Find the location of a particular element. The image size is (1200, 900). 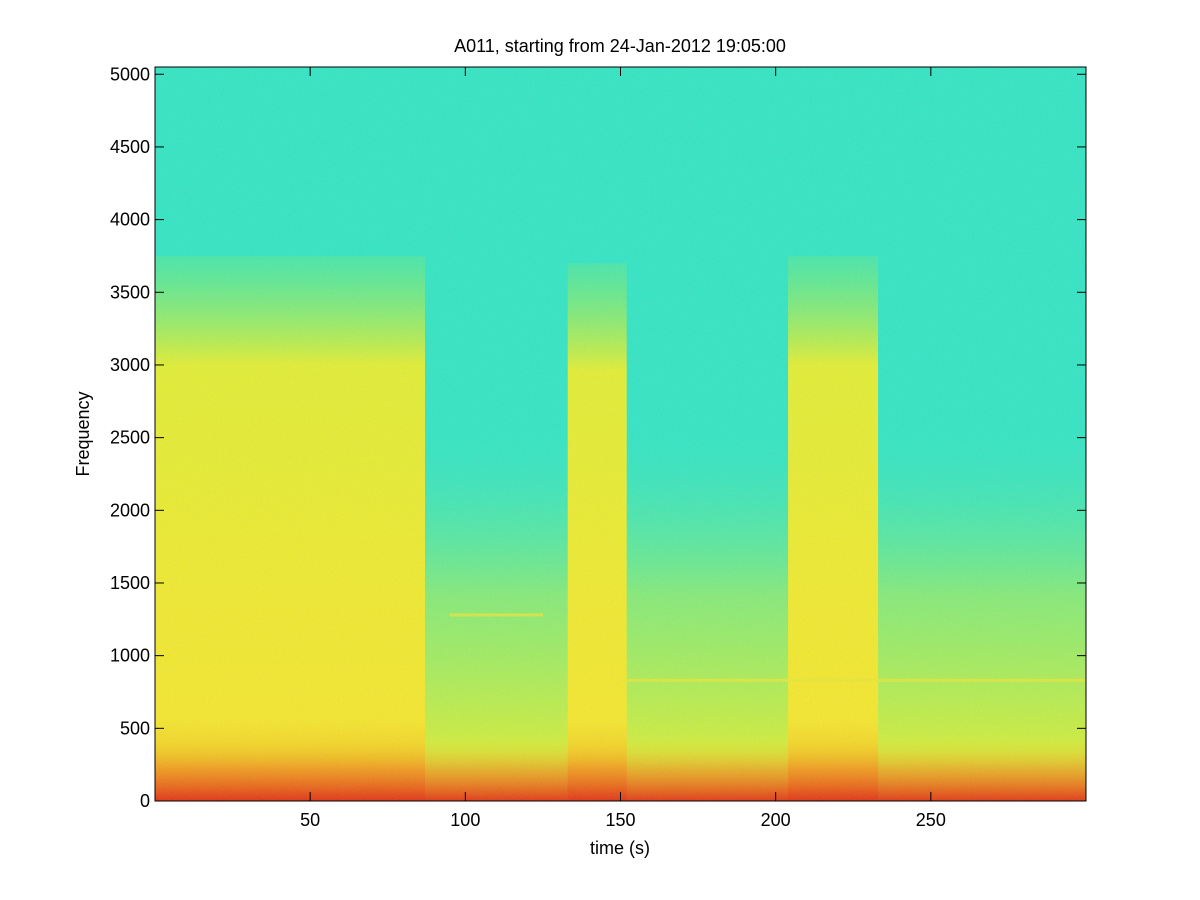

y-tick-label: 1500 is located at coordinates (130, 583).